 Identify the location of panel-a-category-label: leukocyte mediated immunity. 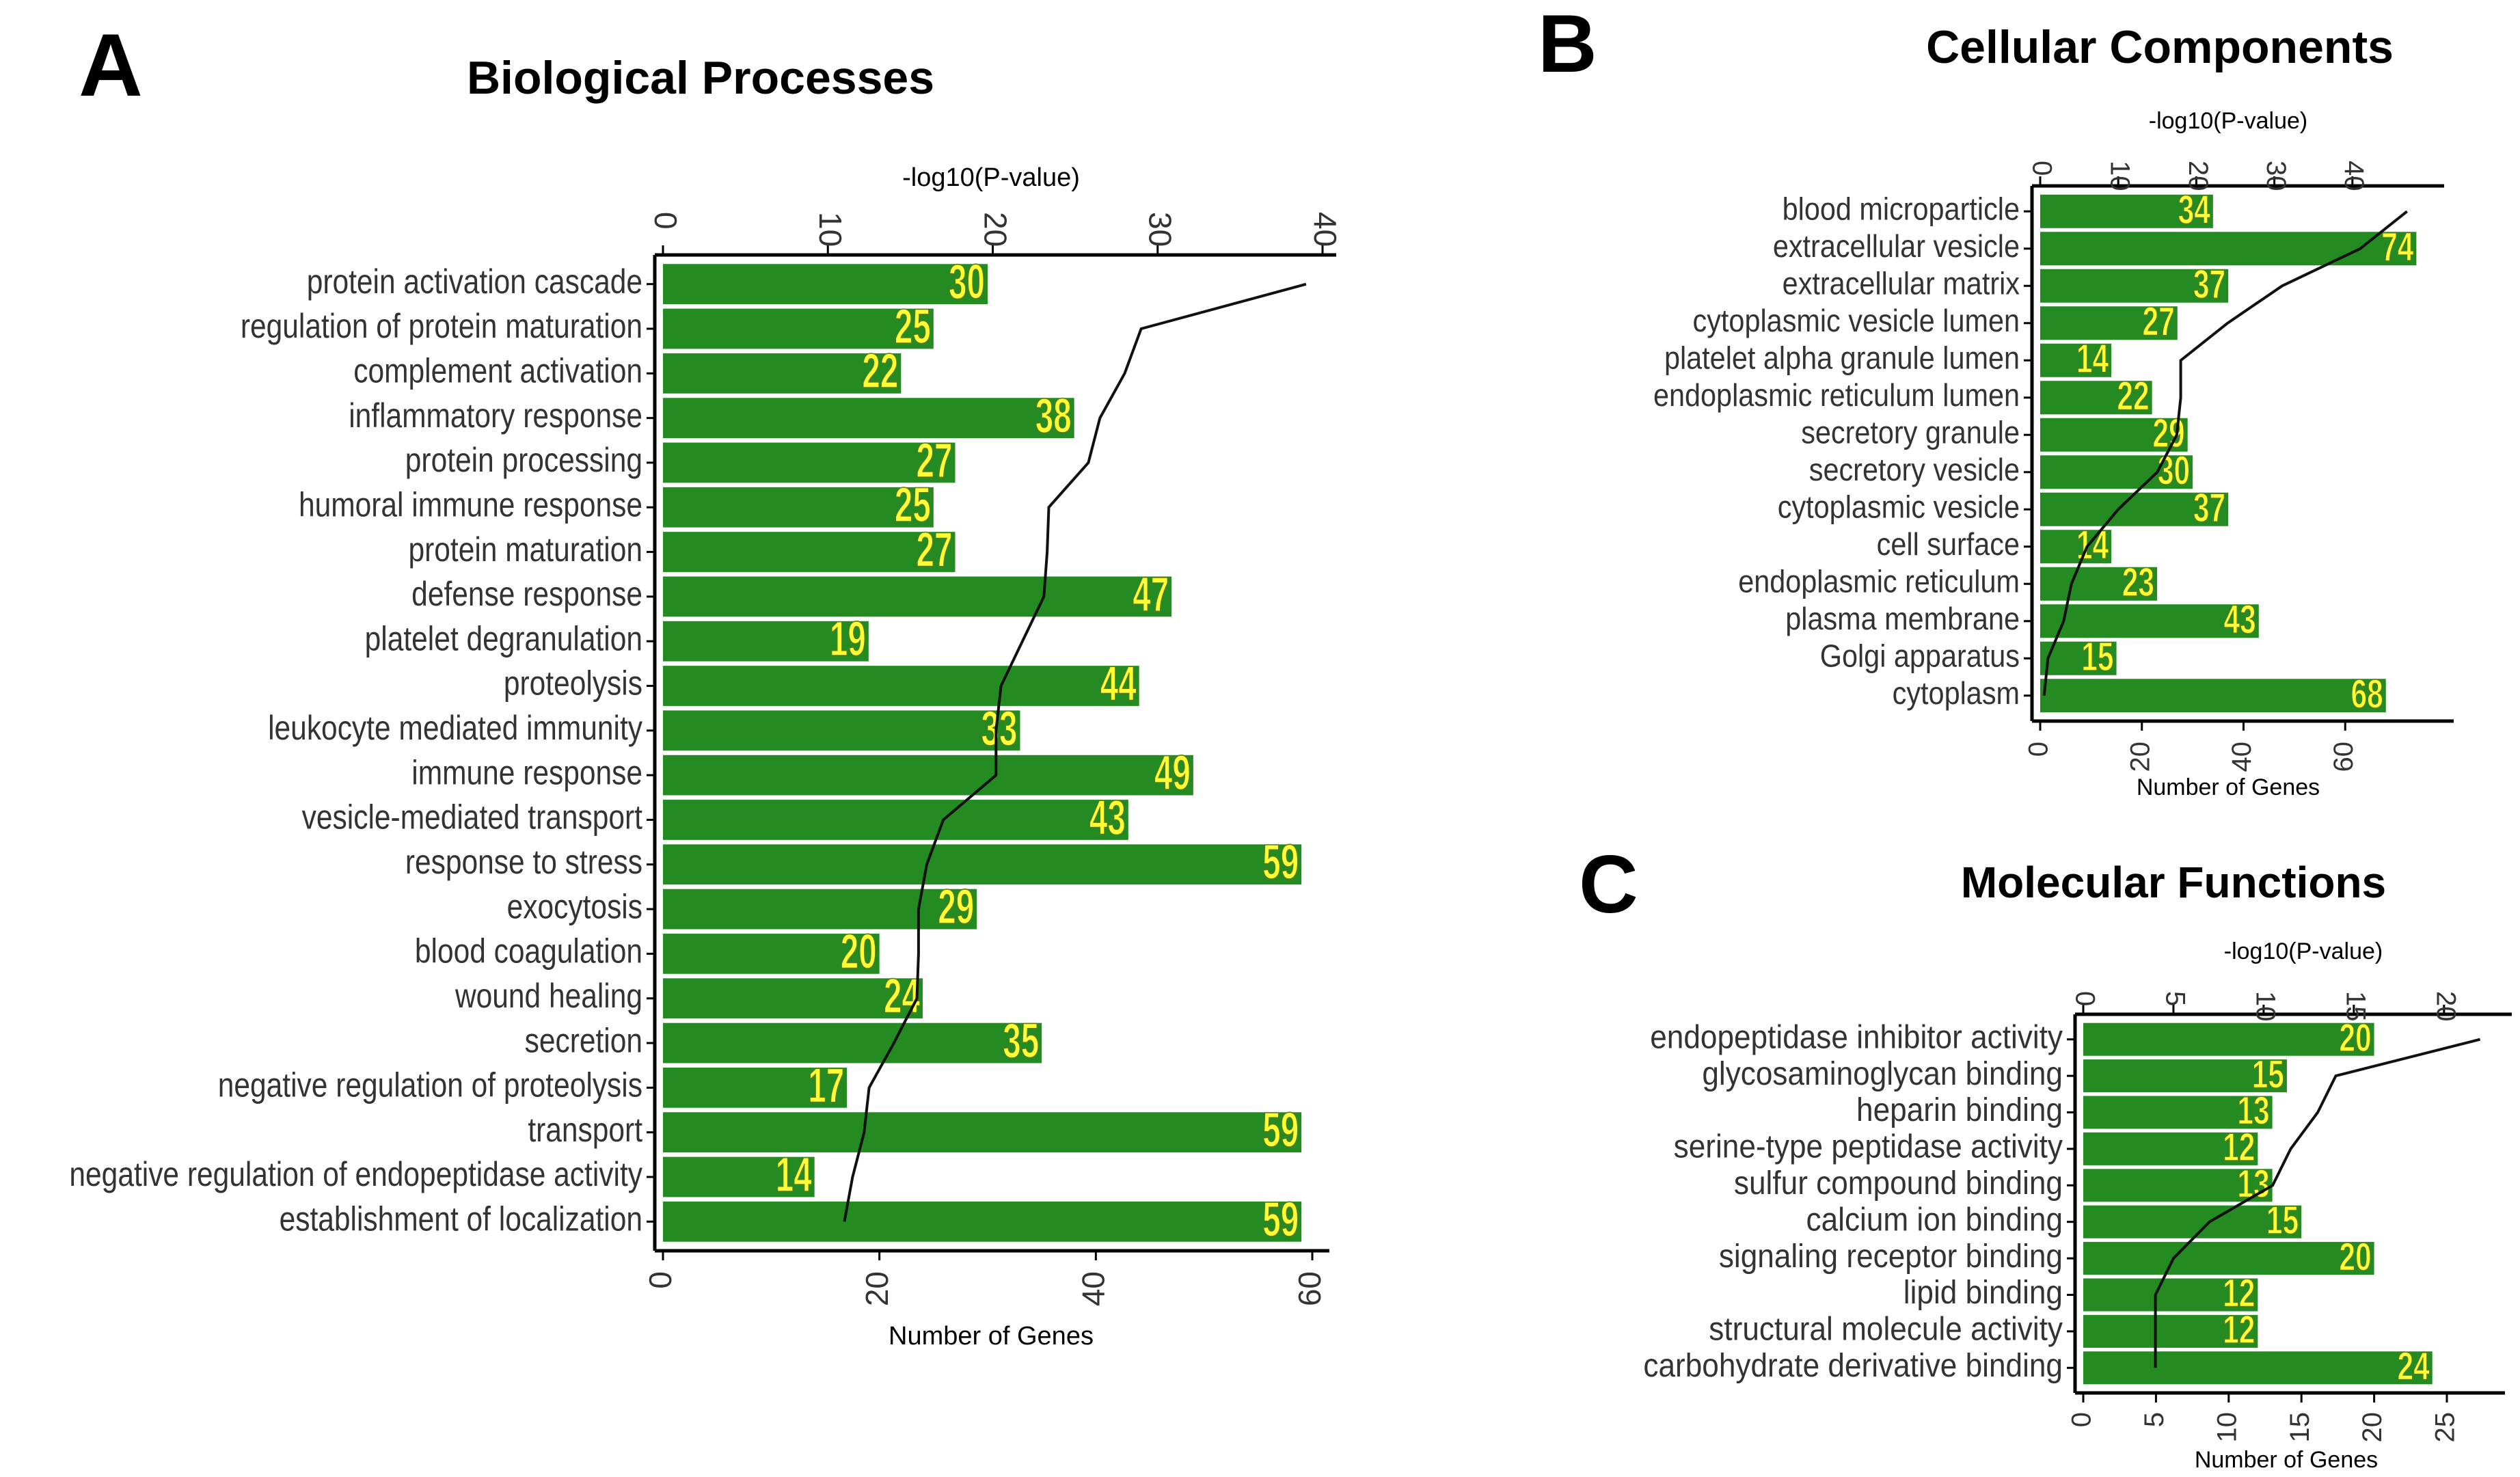
(455, 728).